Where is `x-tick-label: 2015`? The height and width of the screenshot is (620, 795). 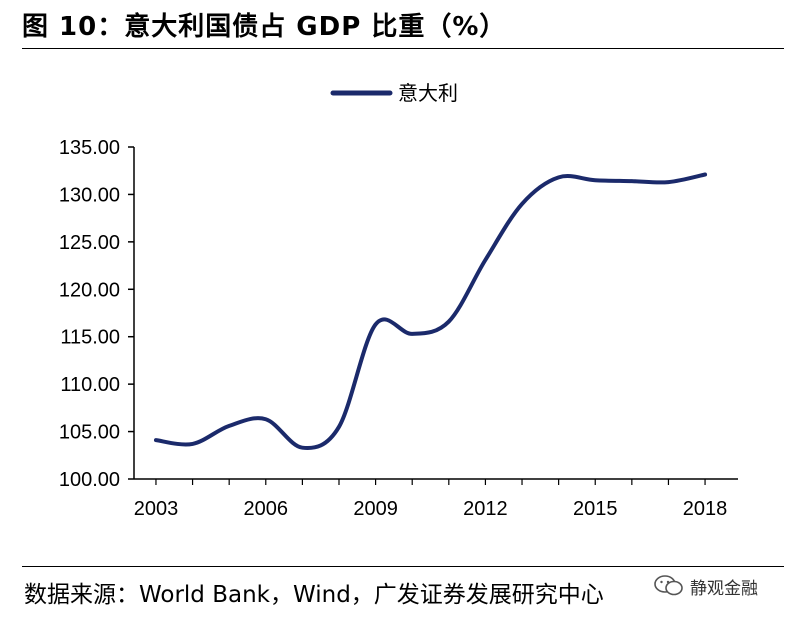 x-tick-label: 2015 is located at coordinates (595, 509).